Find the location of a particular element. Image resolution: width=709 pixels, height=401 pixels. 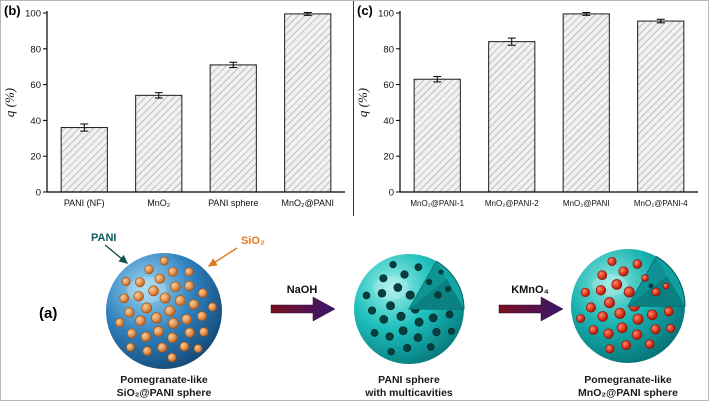

mno2-dots is located at coordinates (626, 305).